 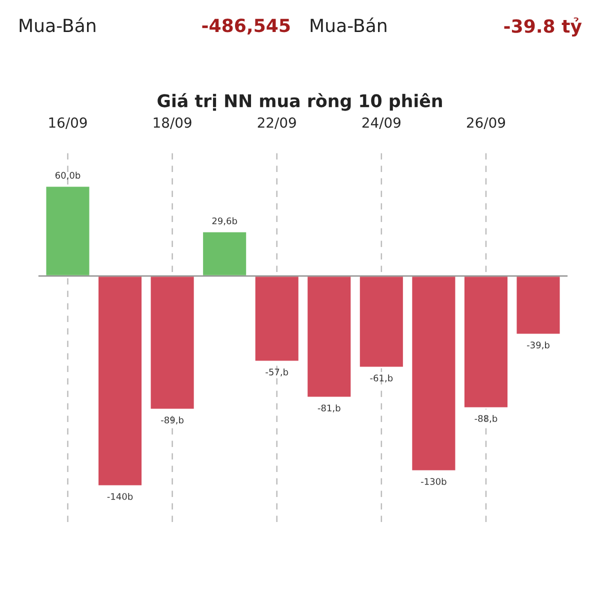 I want to click on data-label: -57,b, so click(x=277, y=372).